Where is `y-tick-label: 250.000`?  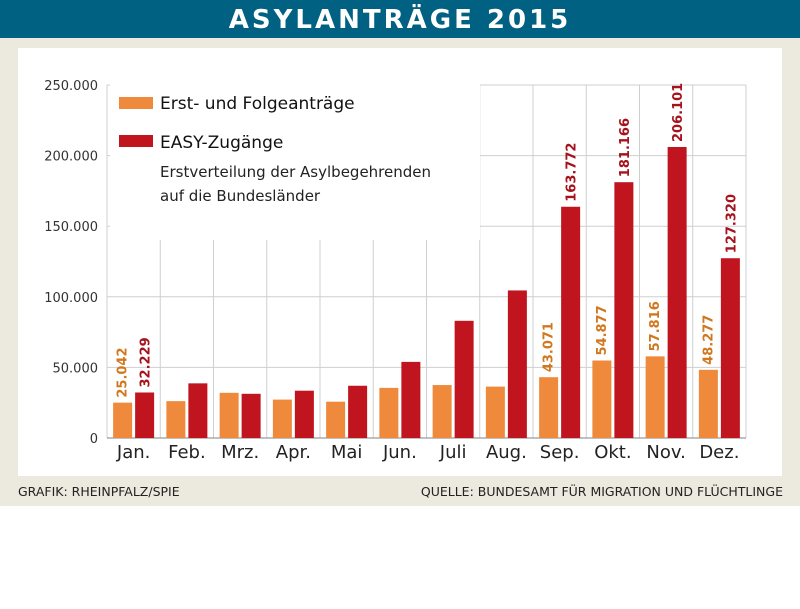 y-tick-label: 250.000 is located at coordinates (71, 86).